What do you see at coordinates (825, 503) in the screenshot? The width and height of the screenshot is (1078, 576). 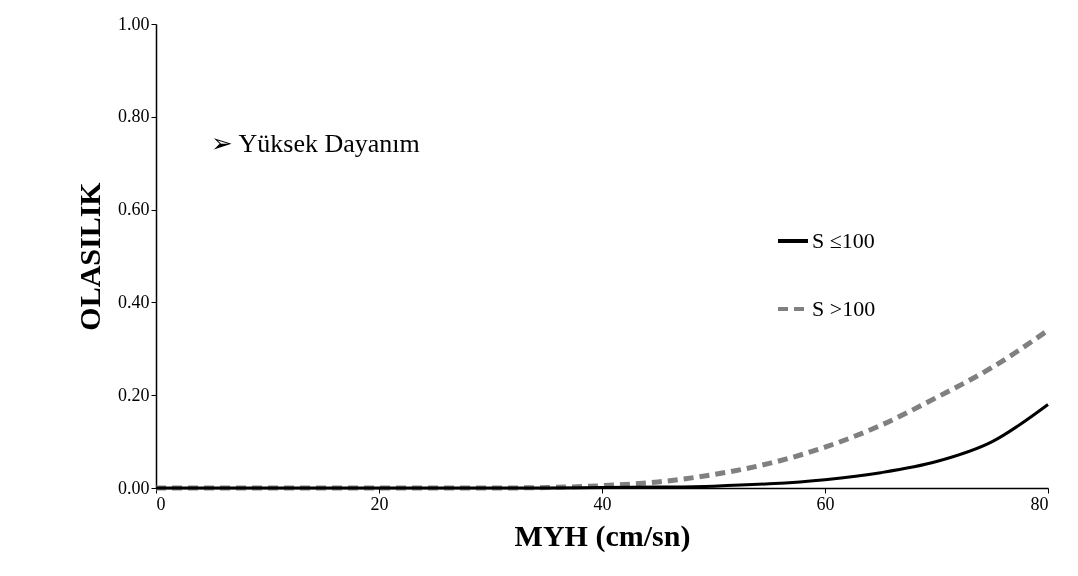 I see `x-tick-label: 60` at bounding box center [825, 503].